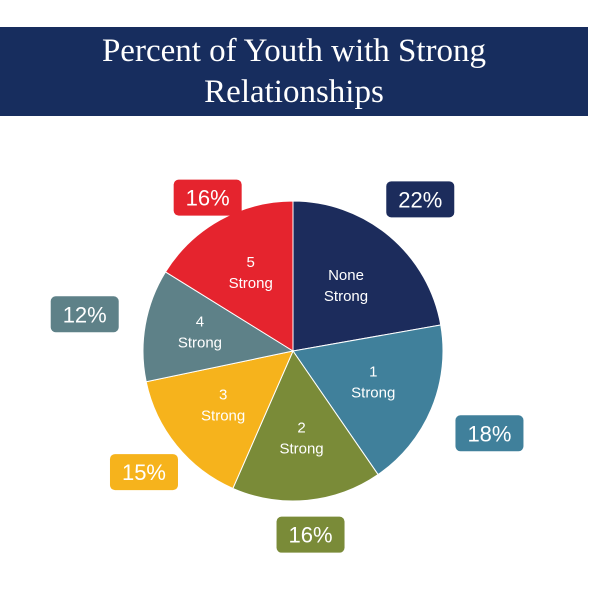 Image resolution: width=592 pixels, height=591 pixels. I want to click on percent-label: 18%, so click(489, 433).